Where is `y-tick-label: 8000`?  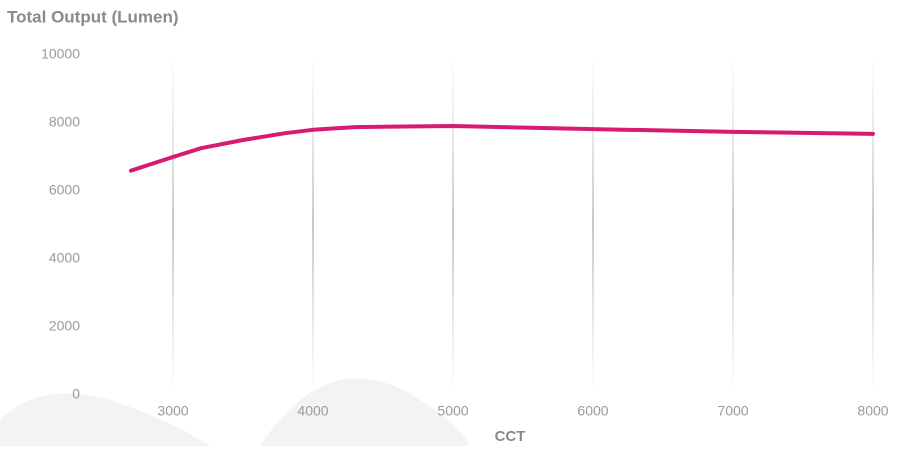 y-tick-label: 8000 is located at coordinates (64, 122).